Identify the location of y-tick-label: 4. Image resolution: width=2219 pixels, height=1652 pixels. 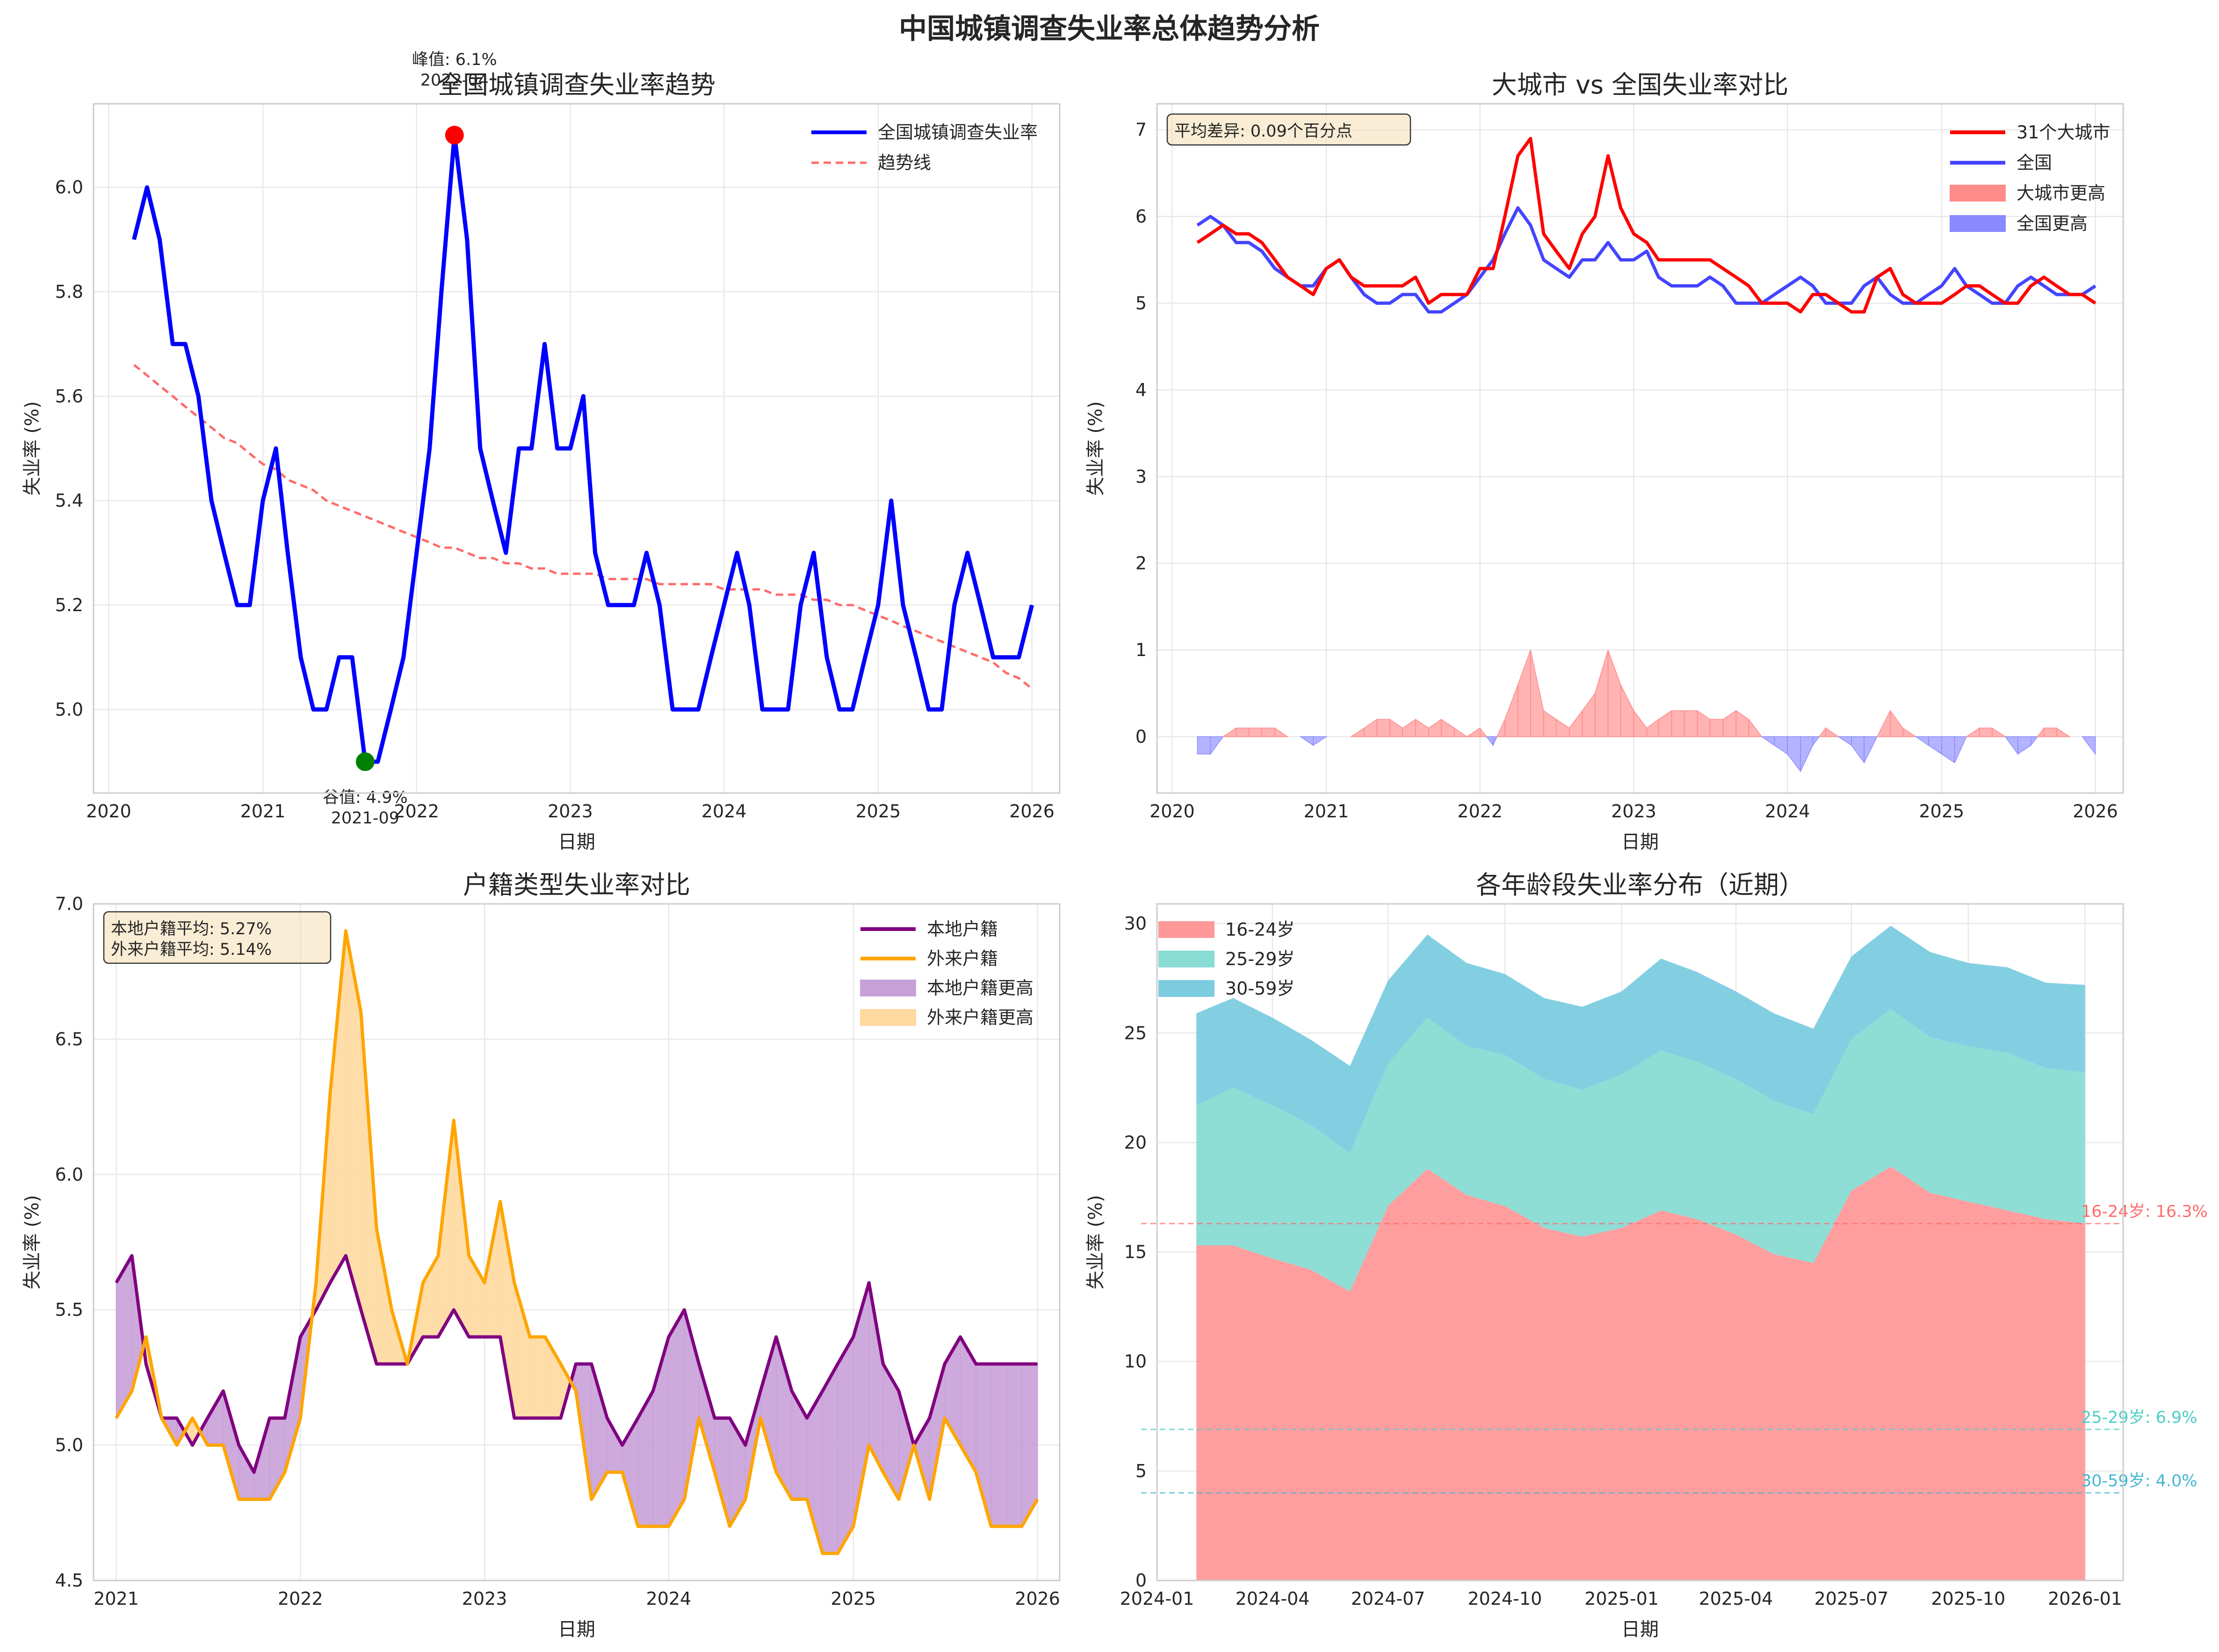
(1141, 390).